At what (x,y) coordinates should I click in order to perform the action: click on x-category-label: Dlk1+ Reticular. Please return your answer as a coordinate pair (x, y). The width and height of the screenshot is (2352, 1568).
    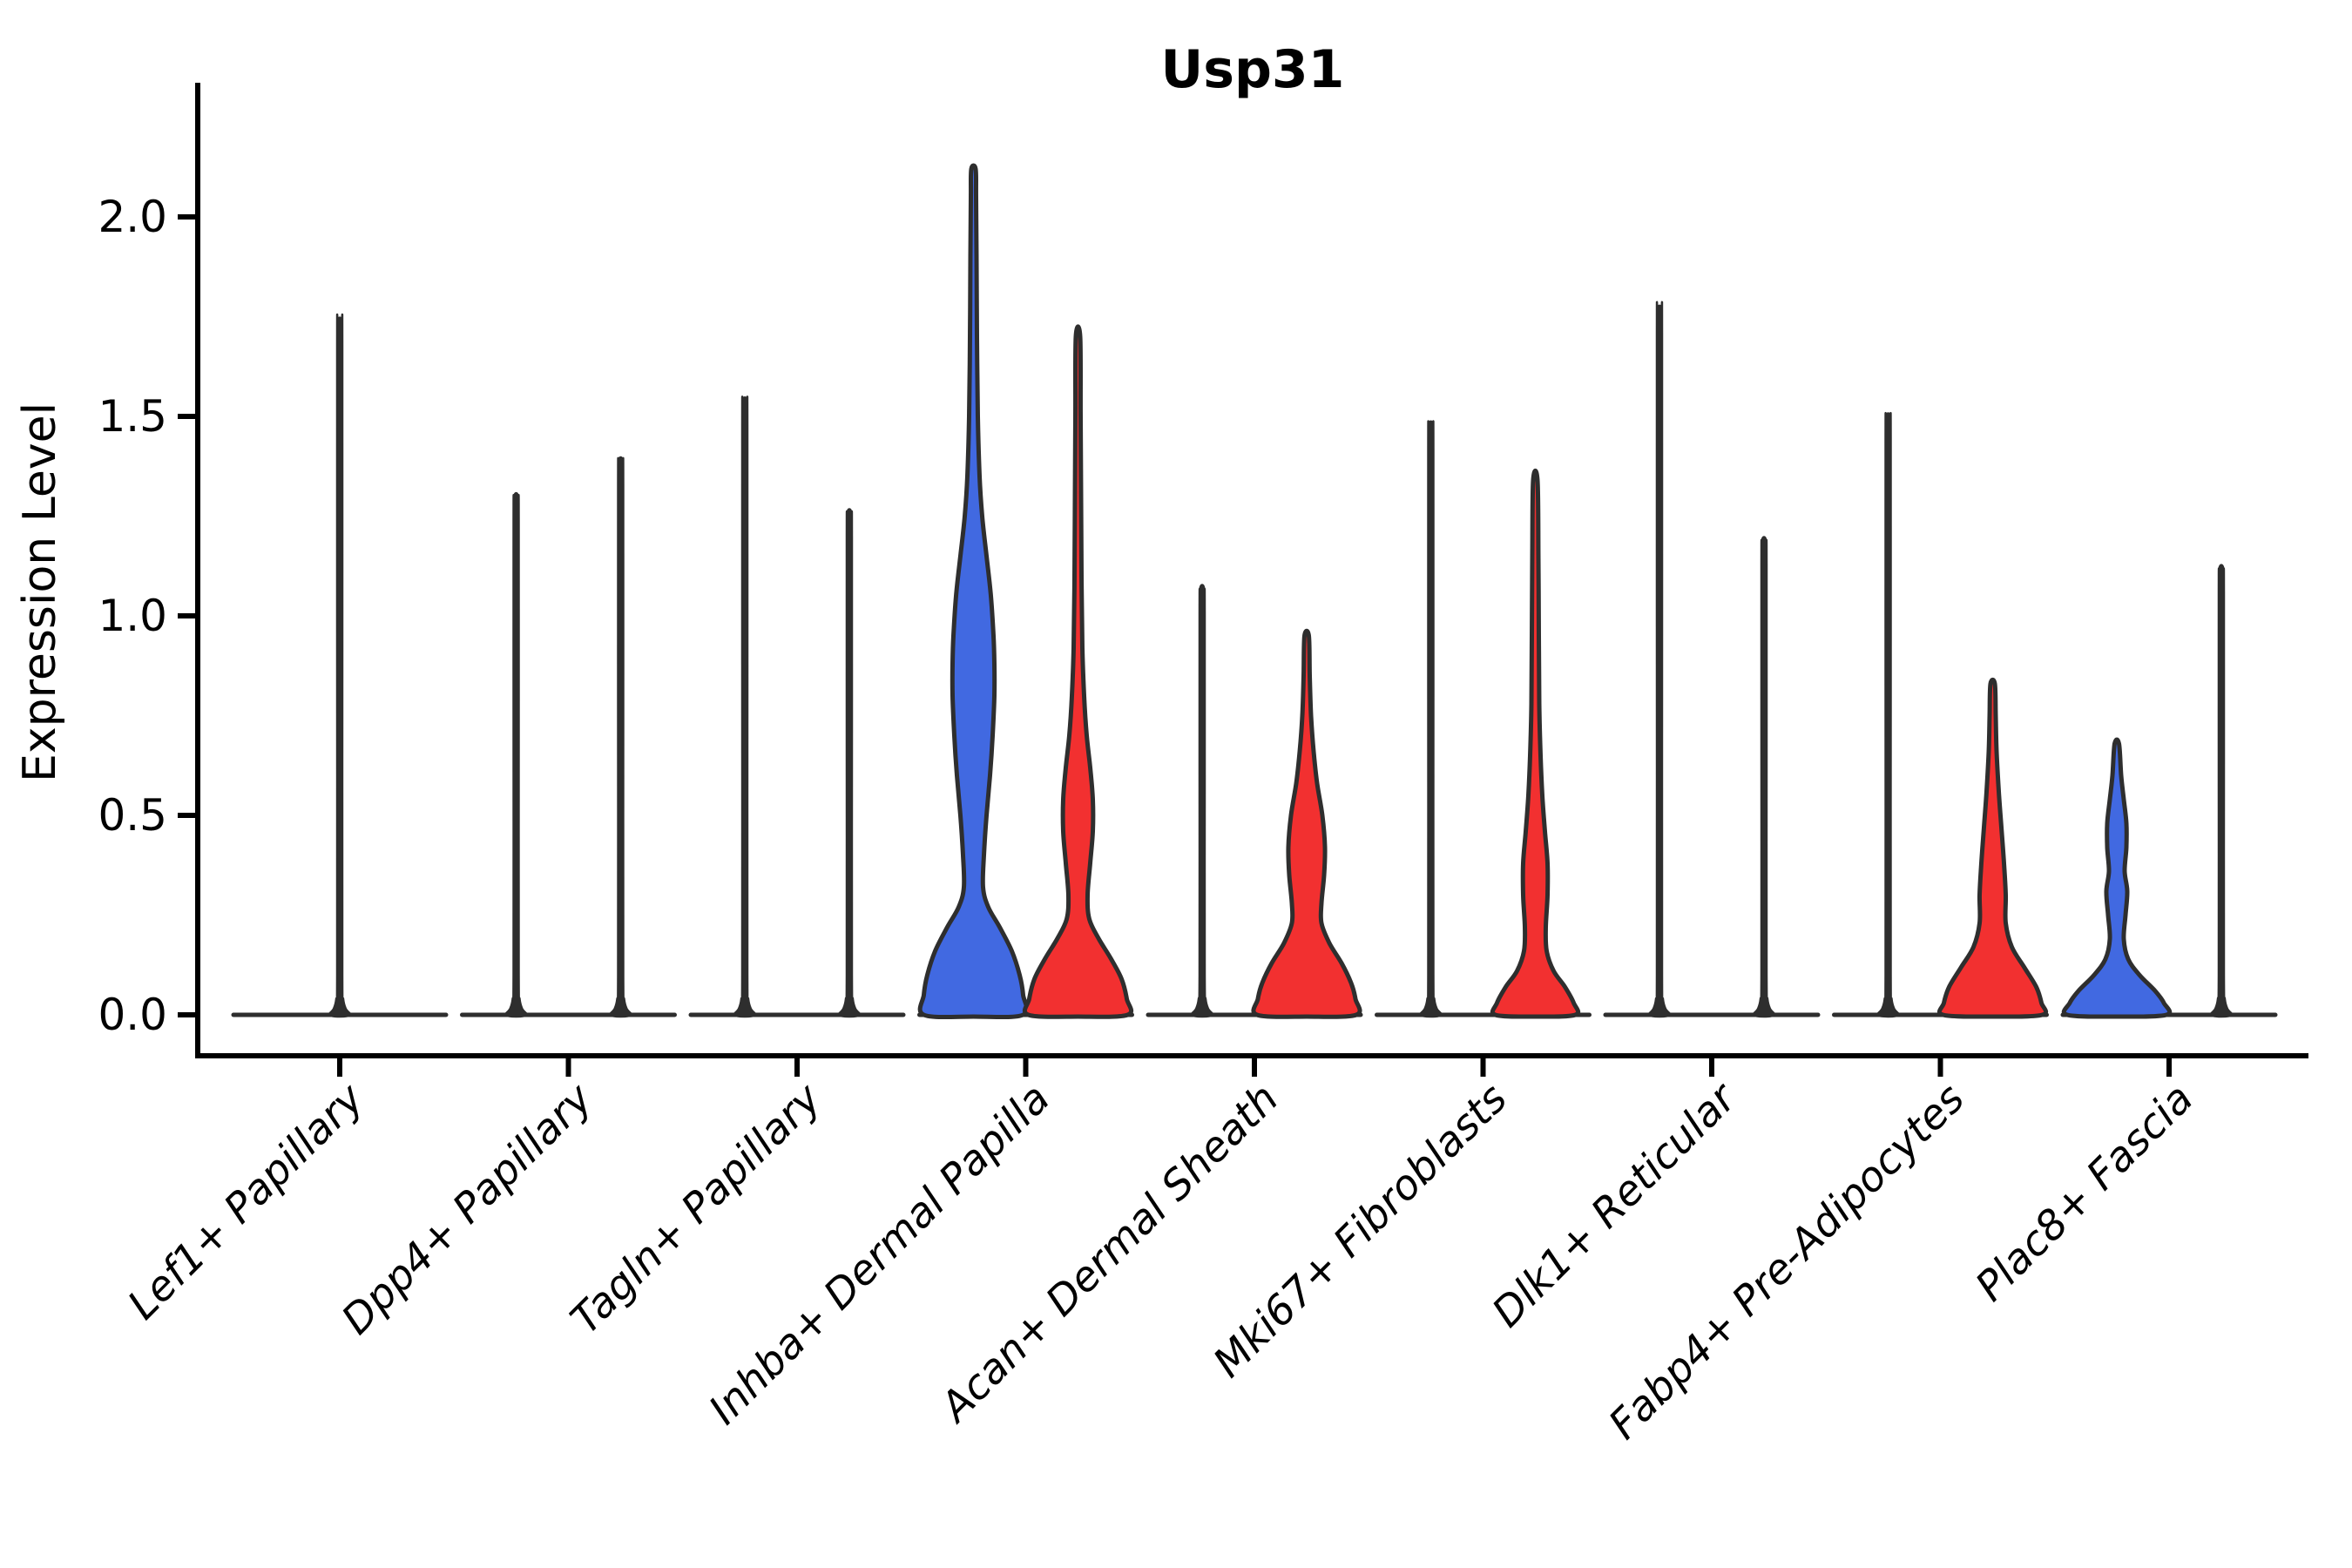
    Looking at the image, I should click on (1615, 1205).